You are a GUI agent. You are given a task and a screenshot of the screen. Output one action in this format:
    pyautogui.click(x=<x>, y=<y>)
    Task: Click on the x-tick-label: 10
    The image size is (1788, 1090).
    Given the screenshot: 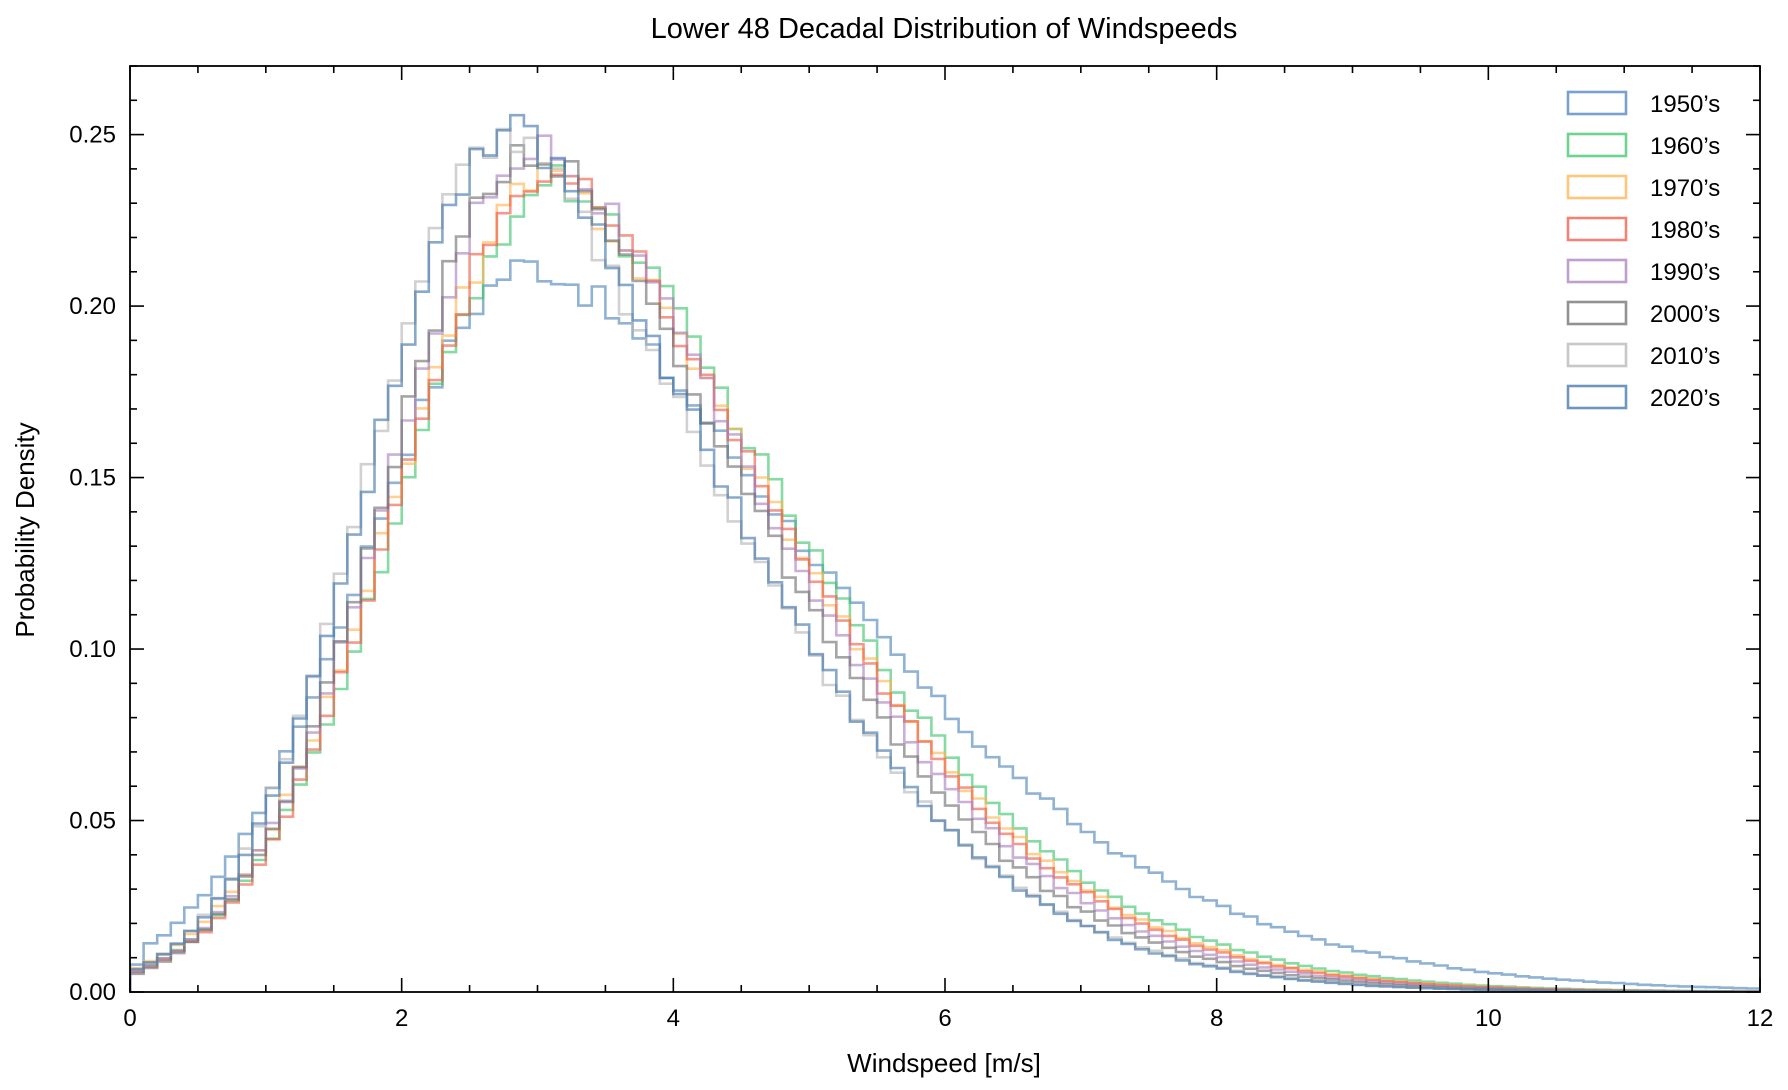 What is the action you would take?
    pyautogui.click(x=1488, y=1018)
    